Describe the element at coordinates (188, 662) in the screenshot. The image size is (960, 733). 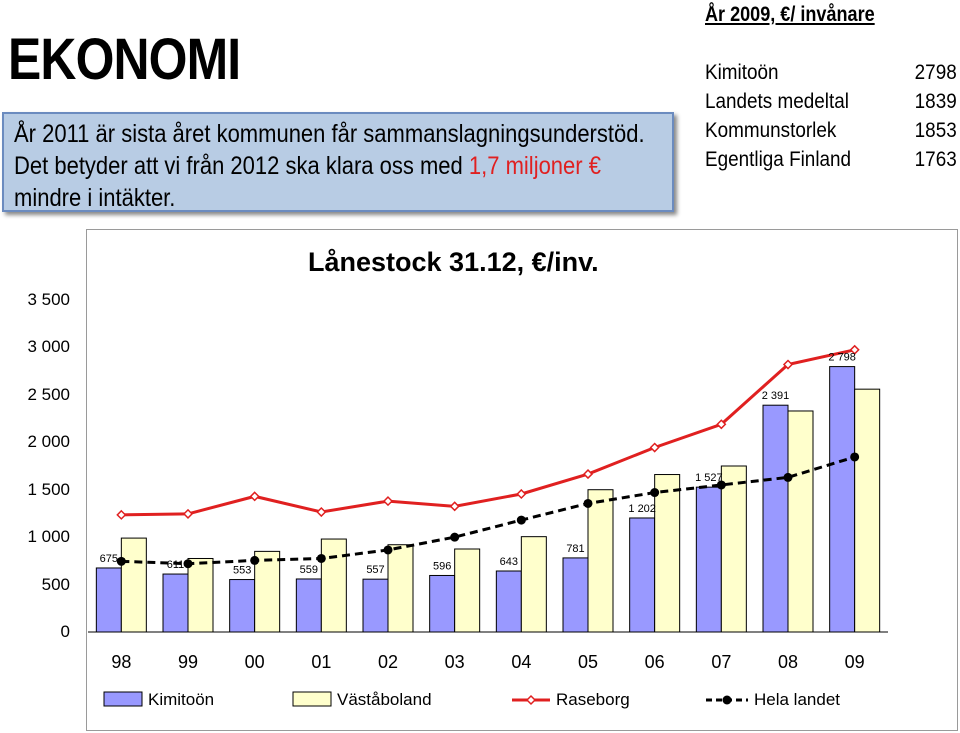
I see `x-tick-label: 99` at that location.